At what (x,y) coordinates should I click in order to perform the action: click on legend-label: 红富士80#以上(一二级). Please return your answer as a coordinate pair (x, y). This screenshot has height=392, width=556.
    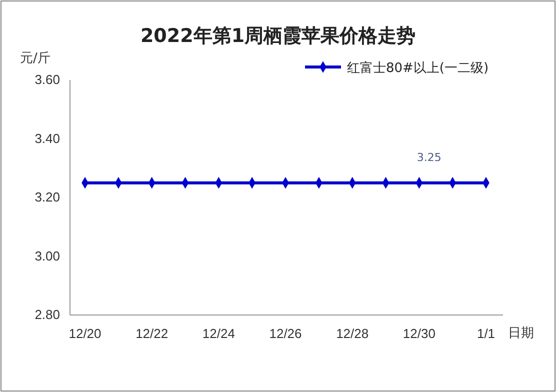
    Looking at the image, I should click on (418, 68).